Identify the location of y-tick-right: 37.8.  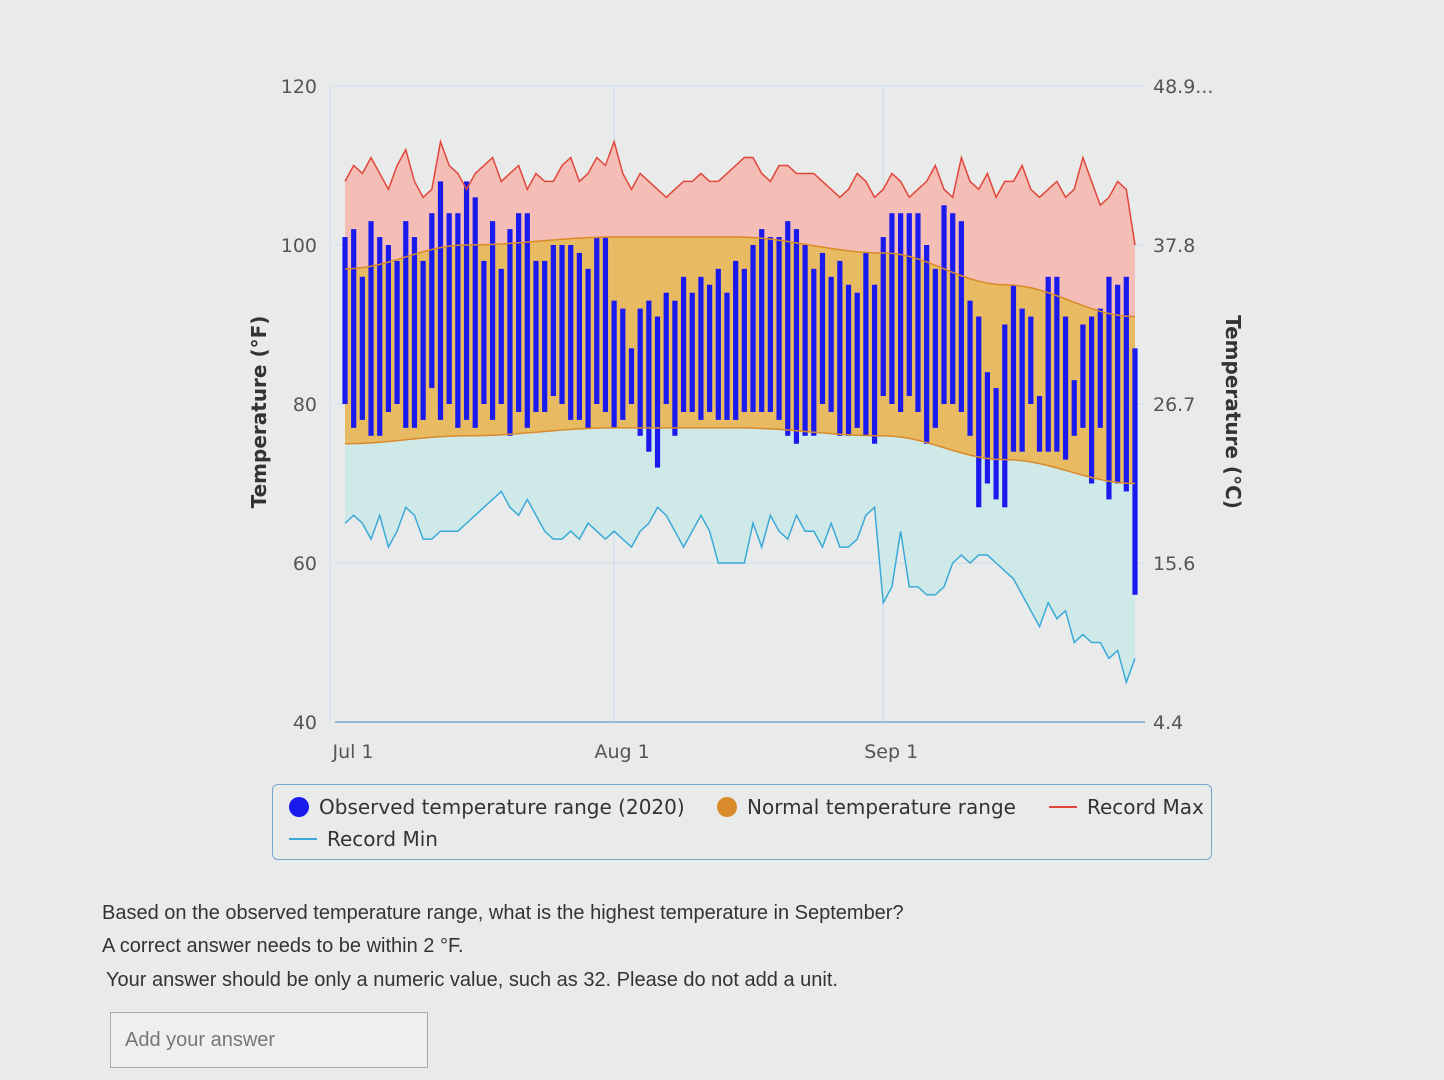
(1174, 246).